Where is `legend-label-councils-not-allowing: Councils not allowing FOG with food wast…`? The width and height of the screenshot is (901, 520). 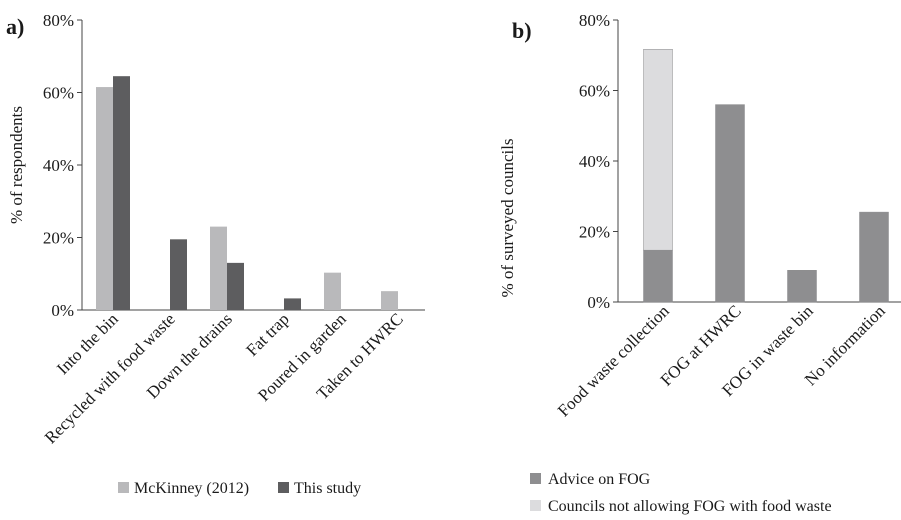 legend-label-councils-not-allowing: Councils not allowing FOG with food wast… is located at coordinates (690, 506).